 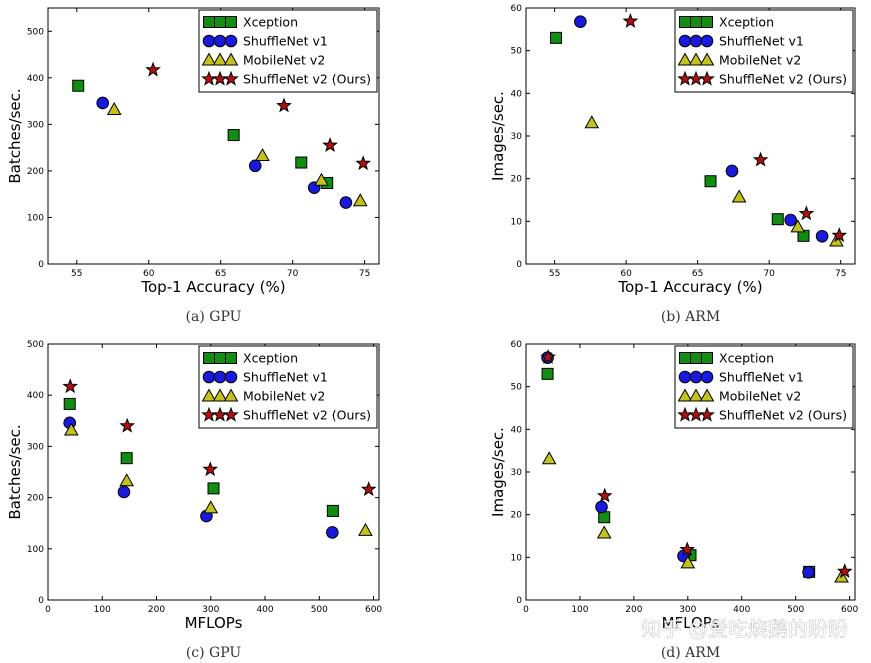 I want to click on x-tick-label: 300, so click(x=687, y=610).